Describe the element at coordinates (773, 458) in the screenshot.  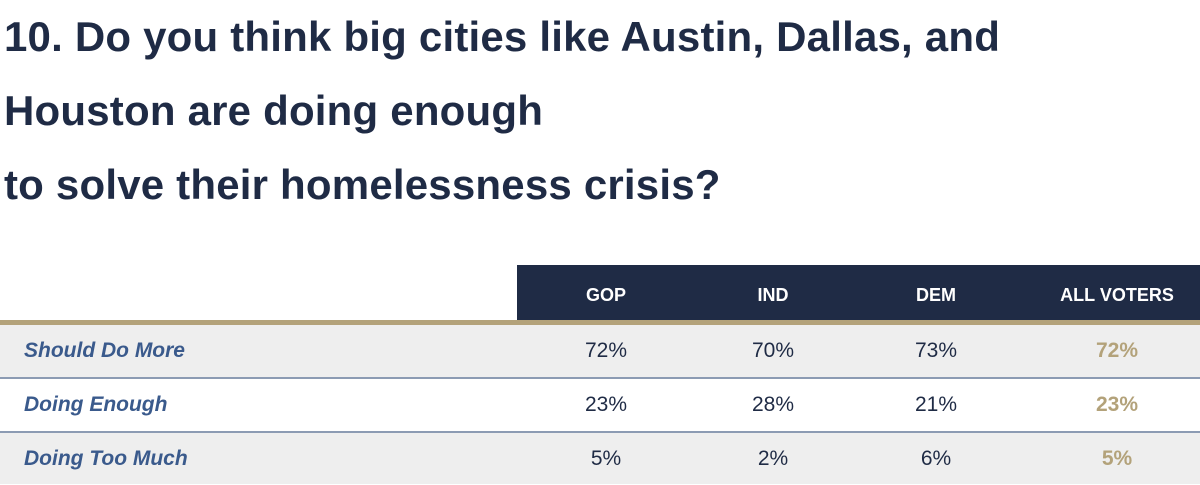
I see `table-cell-ind: 2%` at that location.